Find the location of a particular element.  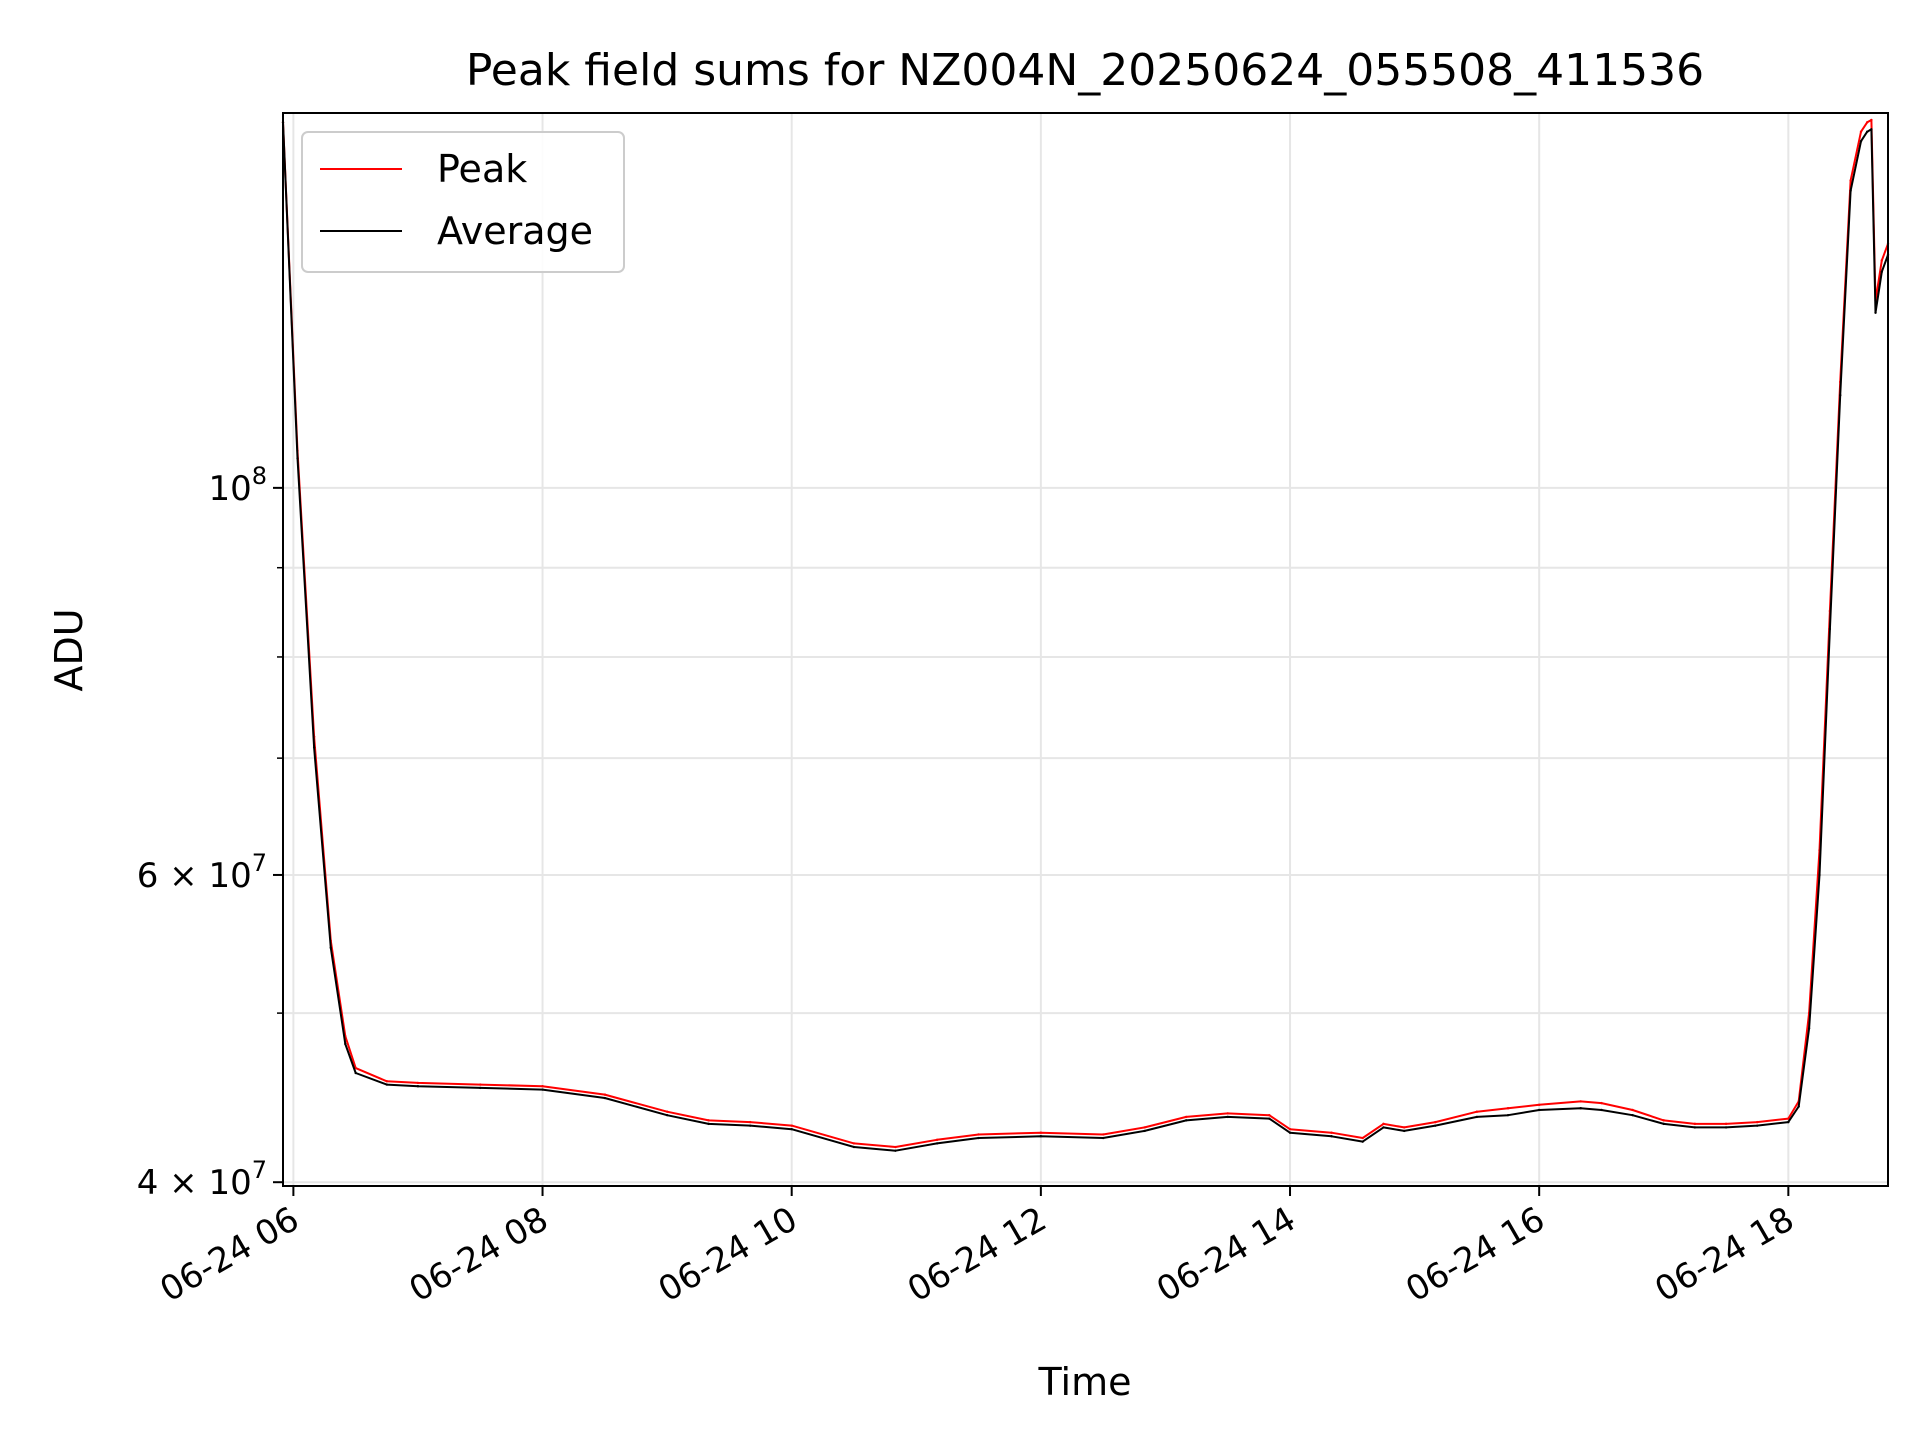

x-axis-label: Time is located at coordinates (1085, 1382).